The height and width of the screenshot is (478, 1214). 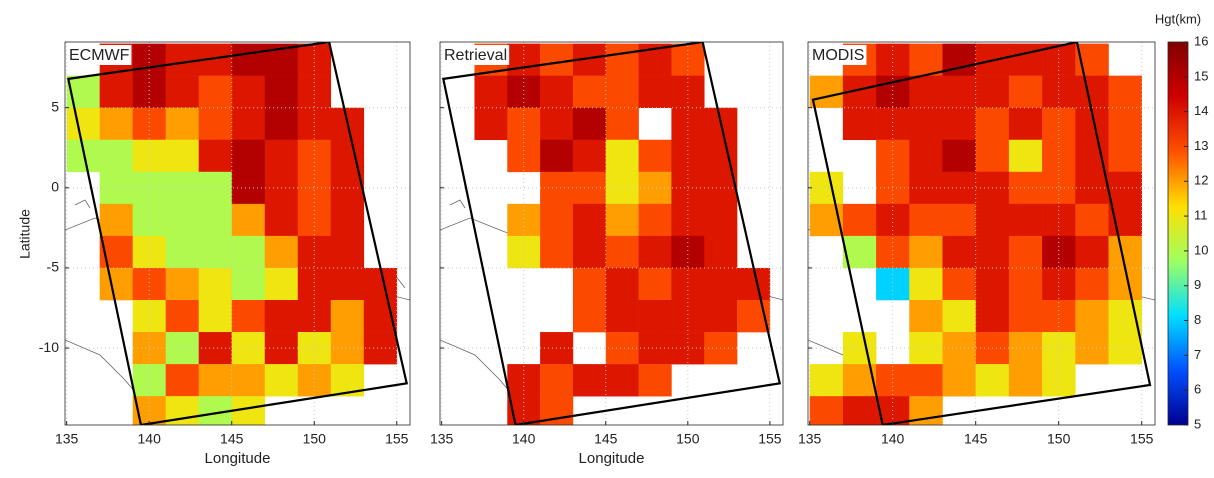 I want to click on colorbar, so click(x=1178, y=233).